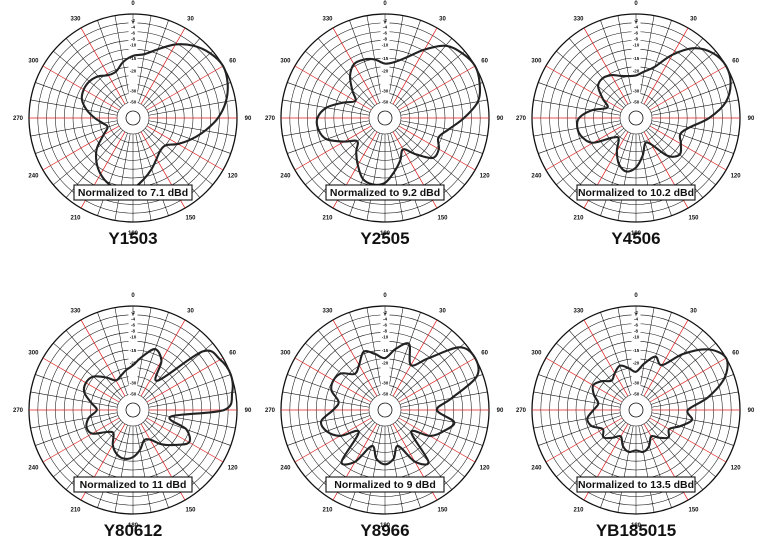 The width and height of the screenshot is (766, 555). I want to click on db-tick-label: -30, so click(133, 91).